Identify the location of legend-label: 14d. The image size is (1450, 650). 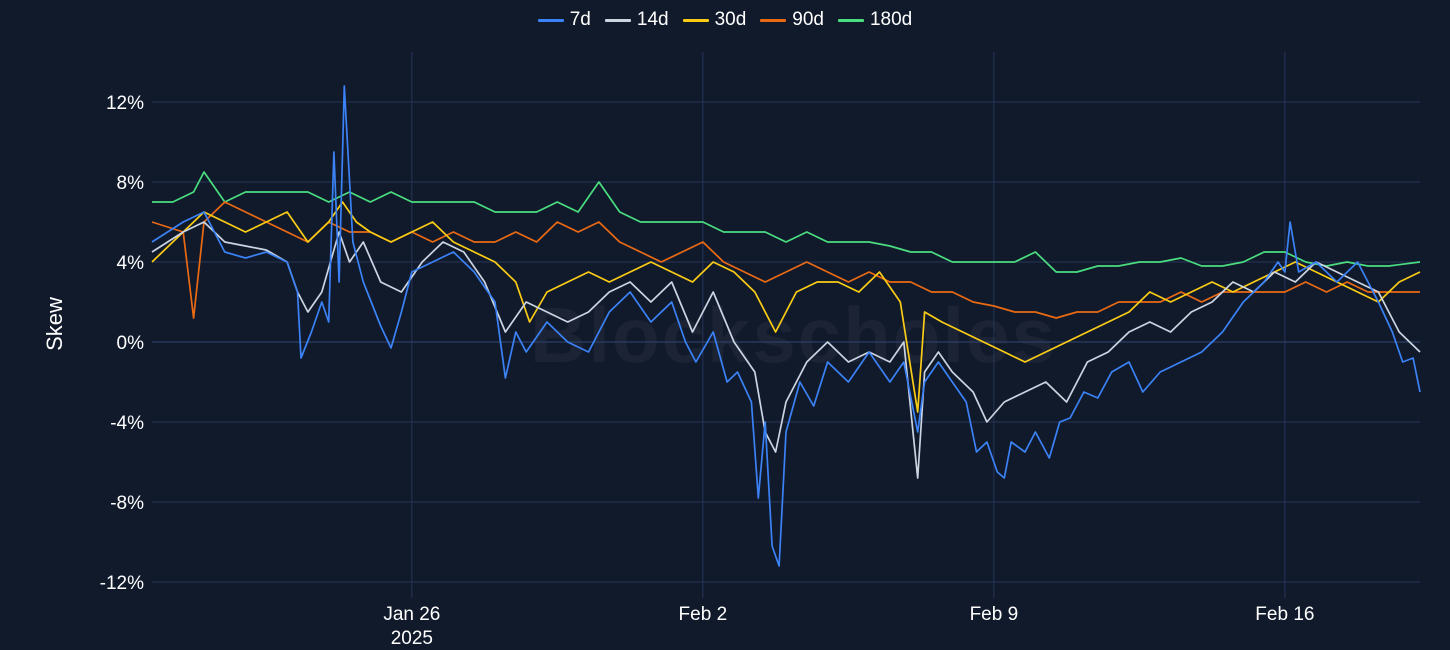
(652, 19).